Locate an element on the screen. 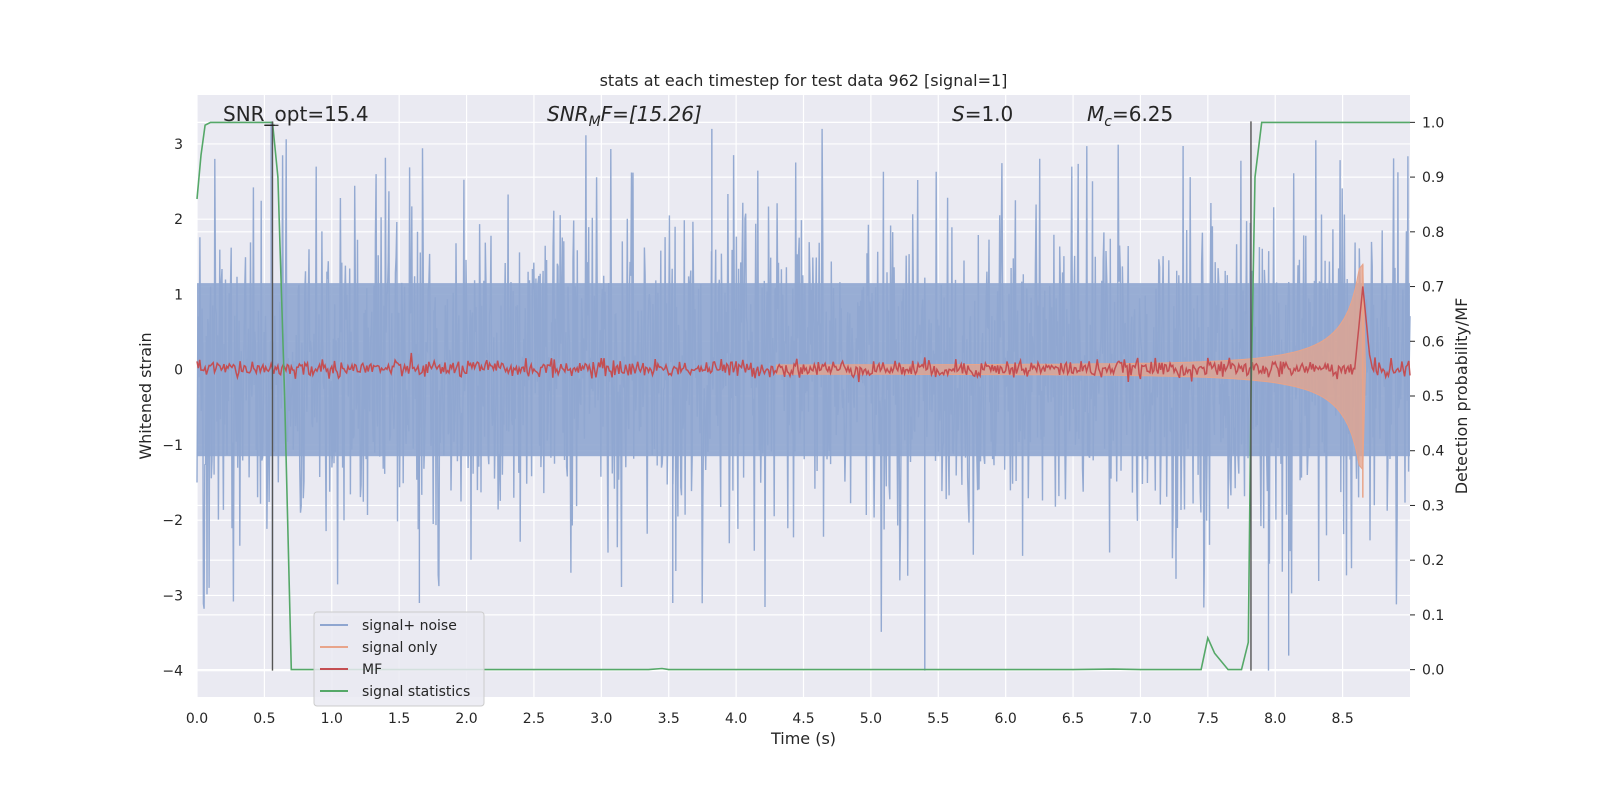 The width and height of the screenshot is (1600, 800). y-tick-label: −2 is located at coordinates (172, 521).